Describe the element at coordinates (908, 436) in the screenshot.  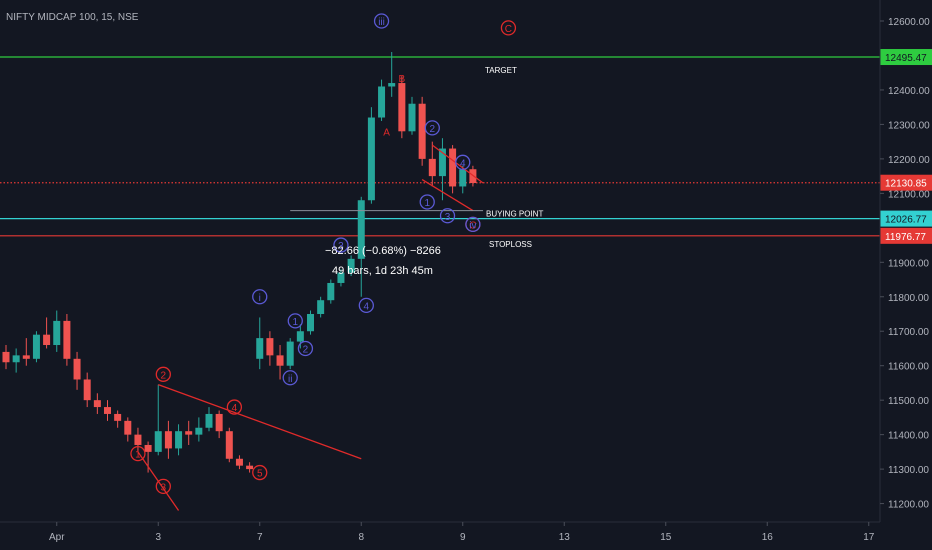
I see `y-tick-label: 11400.00` at that location.